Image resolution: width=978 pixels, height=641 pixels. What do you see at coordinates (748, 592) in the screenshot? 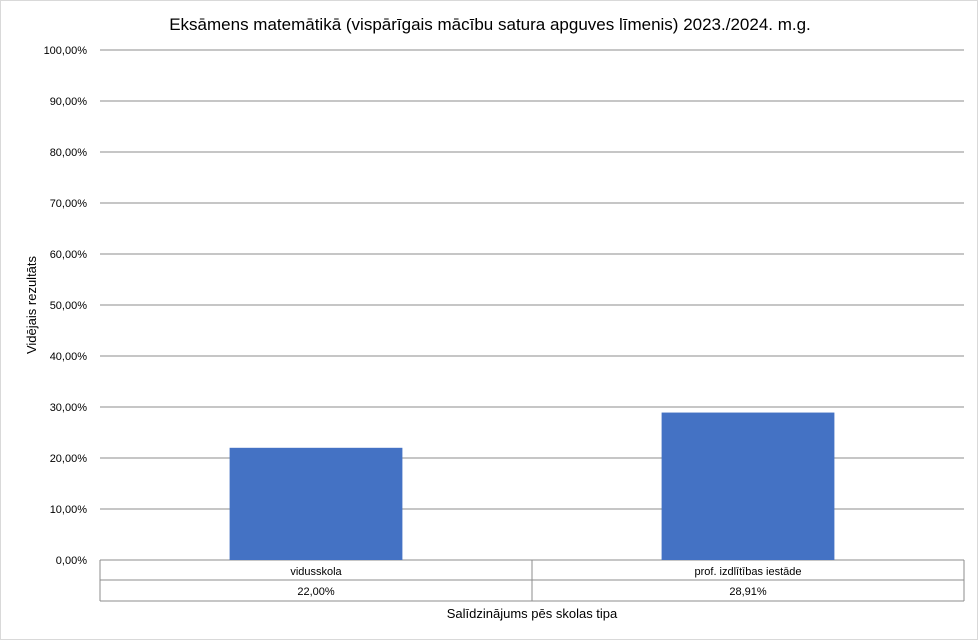
I see `data-label: 28,91%` at bounding box center [748, 592].